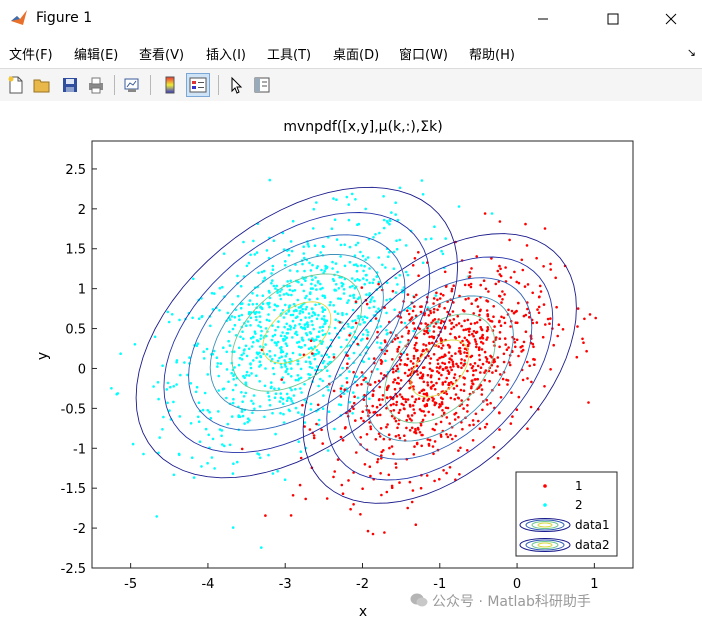 The width and height of the screenshot is (702, 628). What do you see at coordinates (96, 55) in the screenshot?
I see `menu-edit: 编辑(E)` at bounding box center [96, 55].